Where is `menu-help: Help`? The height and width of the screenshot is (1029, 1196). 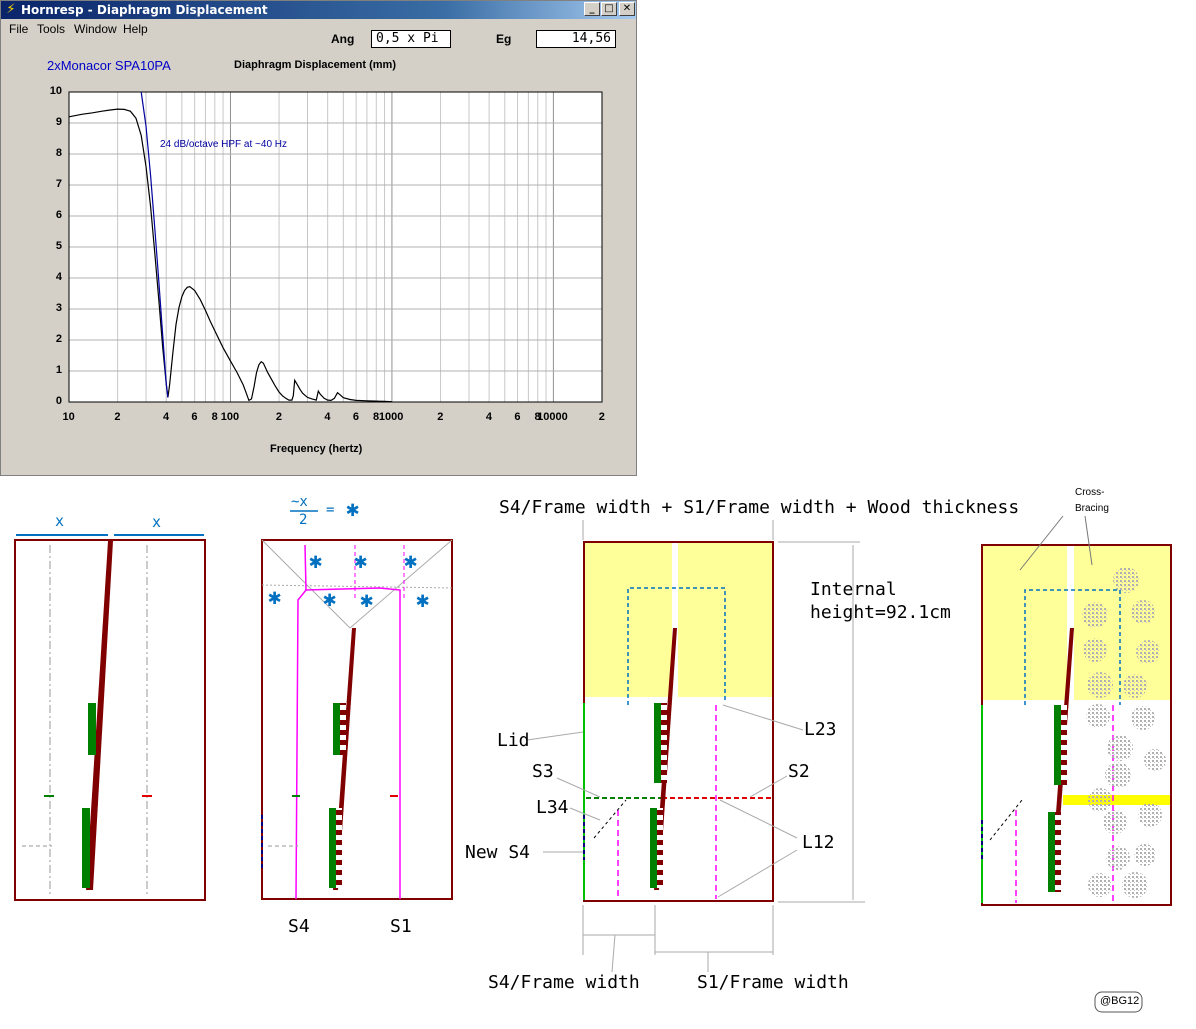
menu-help: Help is located at coordinates (135, 29).